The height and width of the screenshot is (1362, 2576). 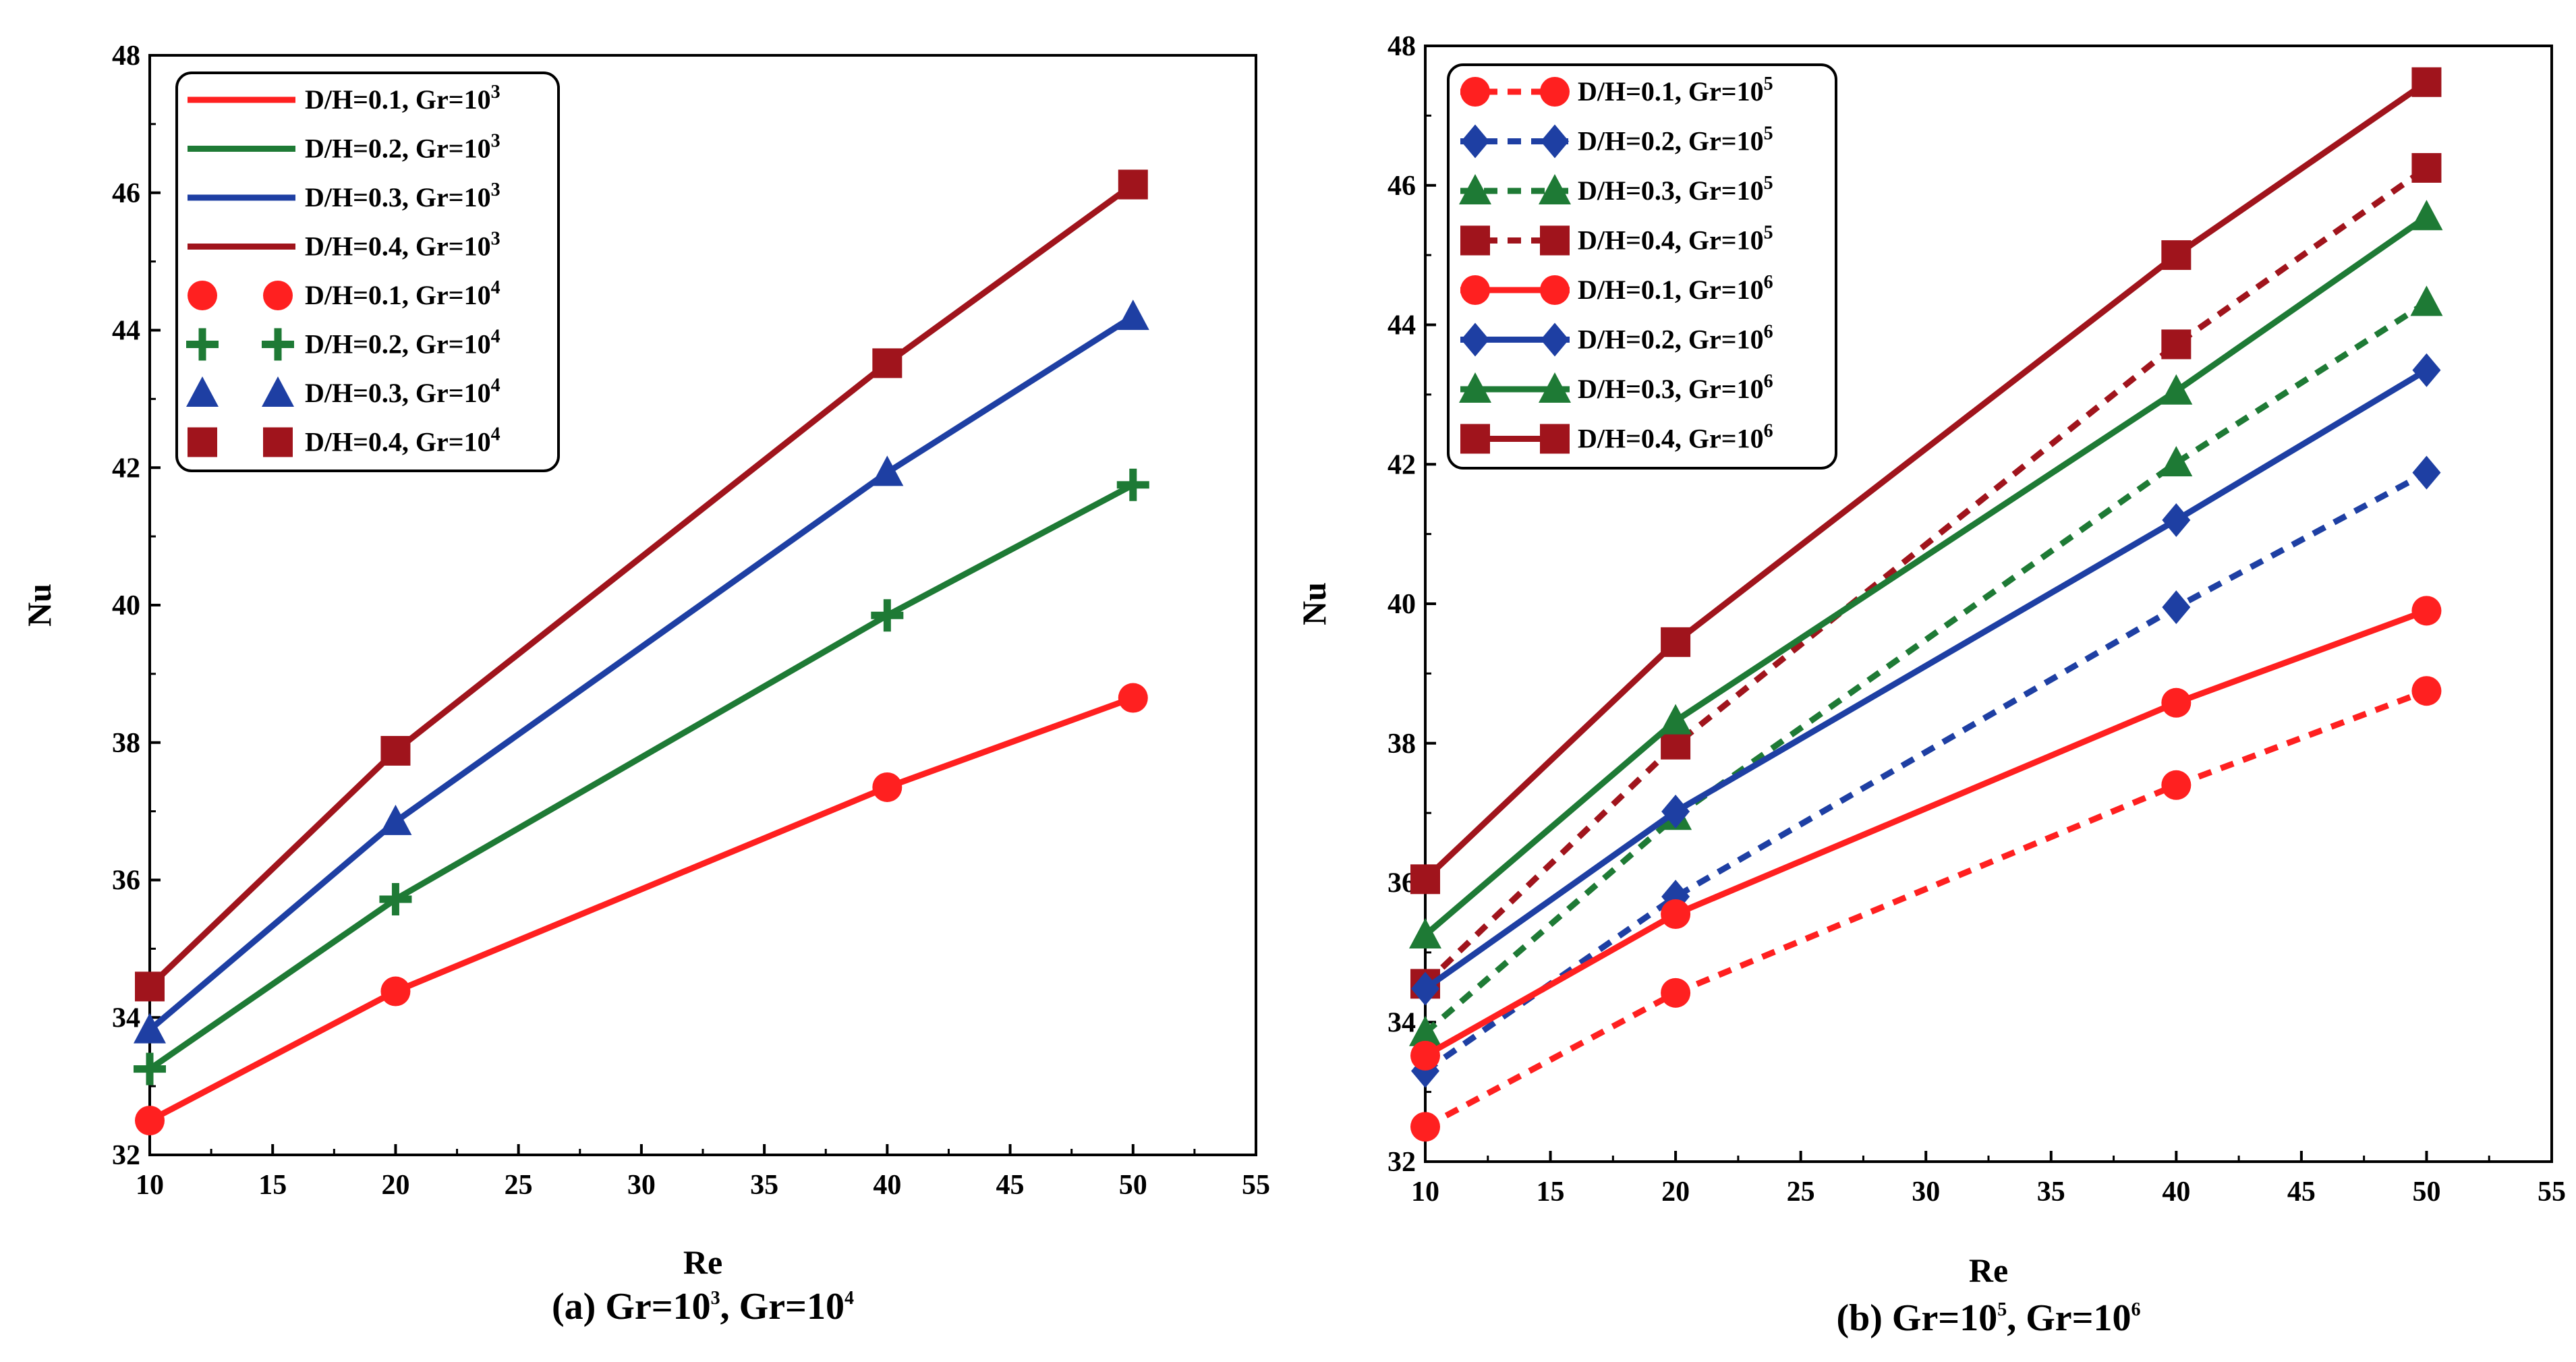 I want to click on legend-label: D/H=0.3, Gr=106, so click(x=1675, y=387).